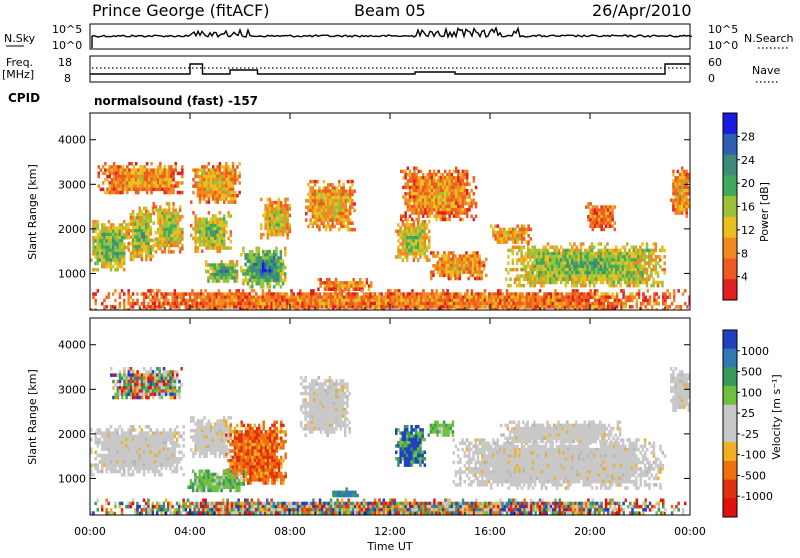 The image size is (800, 558). What do you see at coordinates (190, 531) in the screenshot?
I see `xtick-label: 04:00` at bounding box center [190, 531].